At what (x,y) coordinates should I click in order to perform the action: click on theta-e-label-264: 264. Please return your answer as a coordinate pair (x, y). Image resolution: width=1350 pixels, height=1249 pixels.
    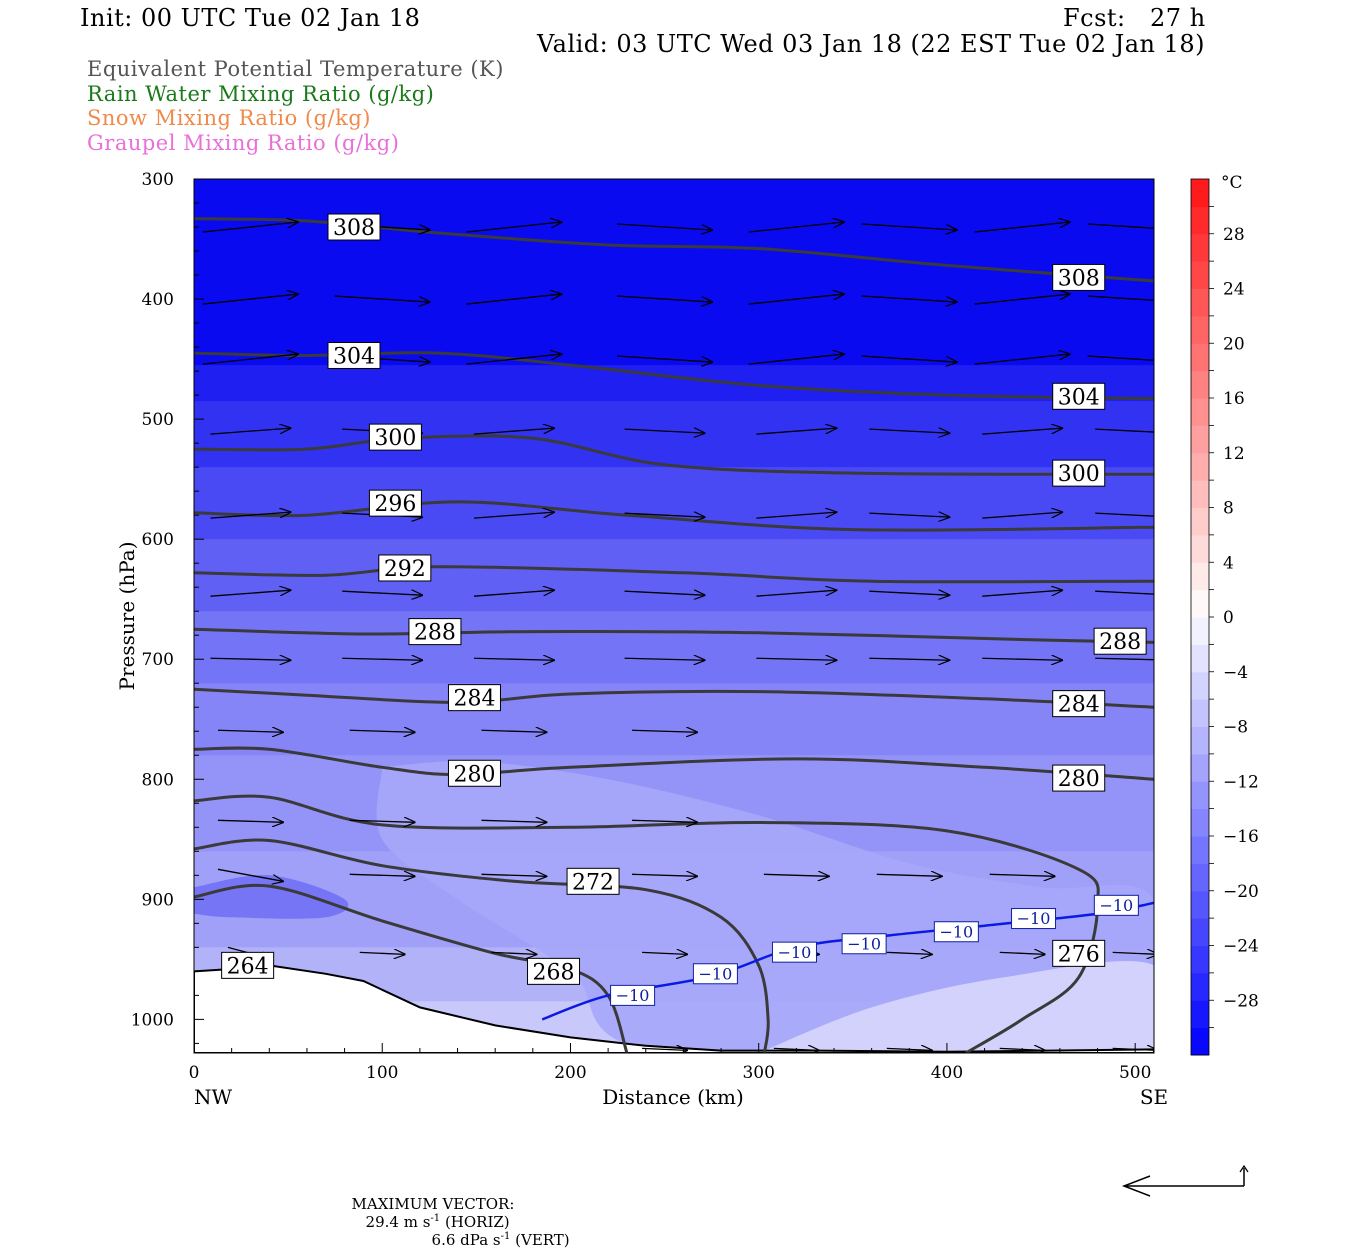
    Looking at the image, I should click on (248, 965).